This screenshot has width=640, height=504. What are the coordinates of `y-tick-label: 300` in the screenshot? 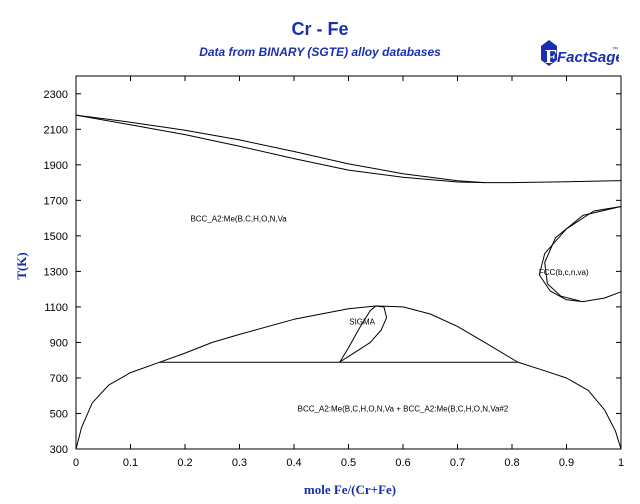 It's located at (59, 450).